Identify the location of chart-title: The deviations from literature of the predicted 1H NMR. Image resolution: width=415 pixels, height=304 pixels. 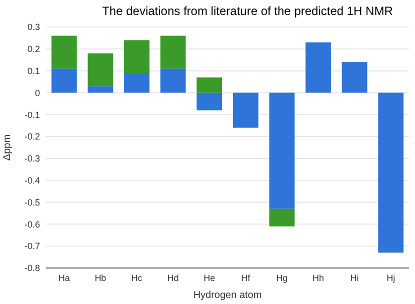
(248, 11).